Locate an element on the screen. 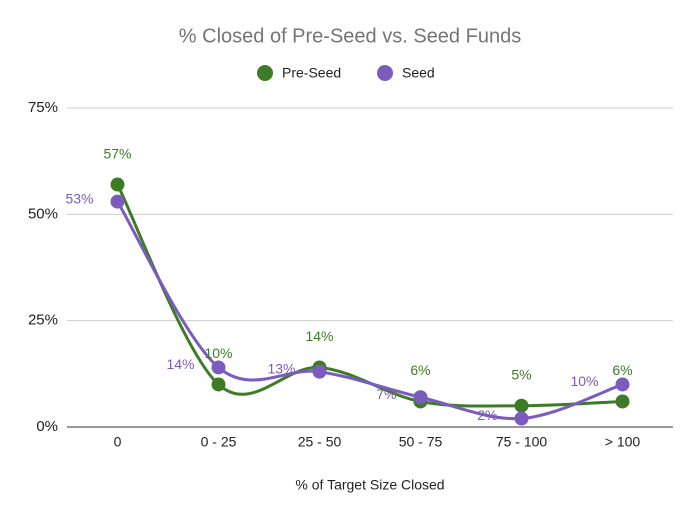 This screenshot has height=520, width=700. data-label: 7% is located at coordinates (386, 394).